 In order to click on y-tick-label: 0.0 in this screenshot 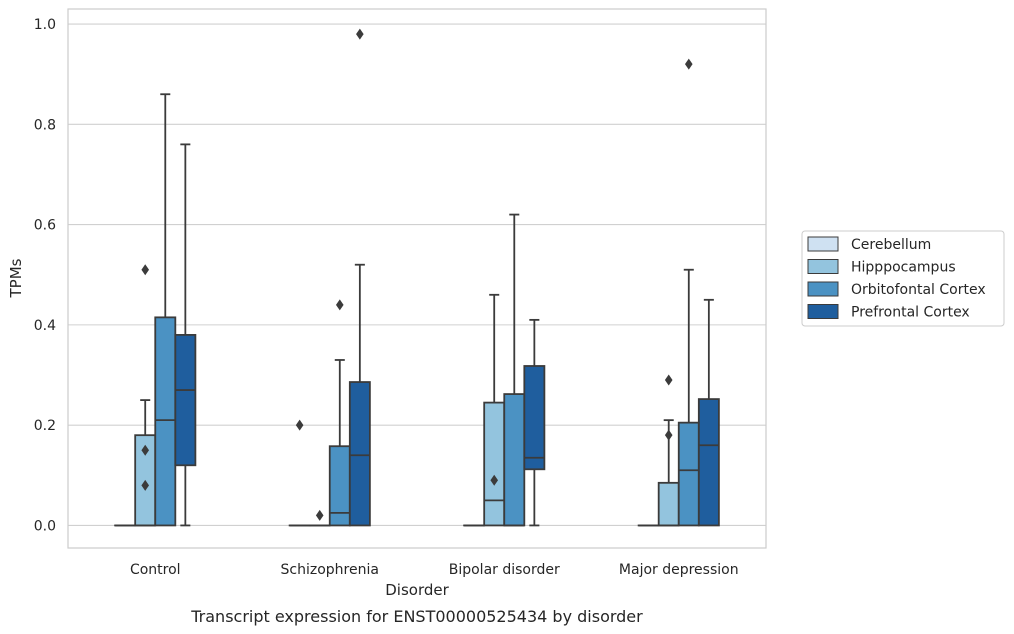, I will do `click(45, 526)`.